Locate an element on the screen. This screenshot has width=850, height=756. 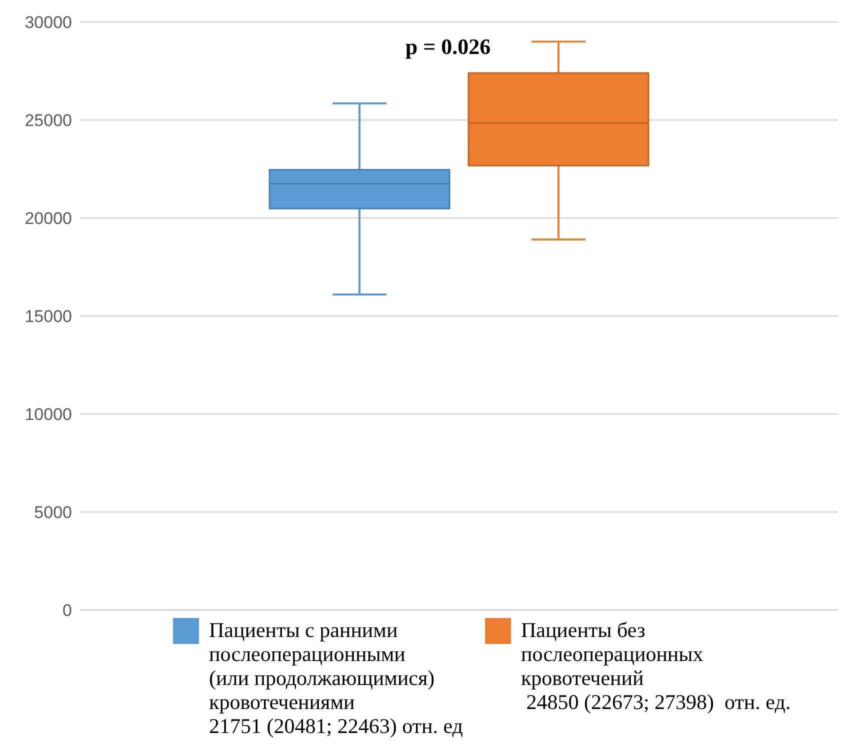
y-tick-label: 30000 is located at coordinates (48, 22).